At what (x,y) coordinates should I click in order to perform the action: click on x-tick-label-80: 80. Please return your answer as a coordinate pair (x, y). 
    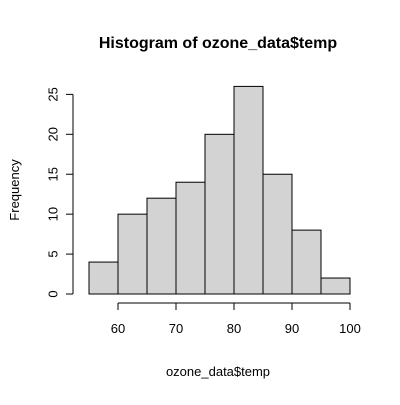
    Looking at the image, I should click on (234, 328).